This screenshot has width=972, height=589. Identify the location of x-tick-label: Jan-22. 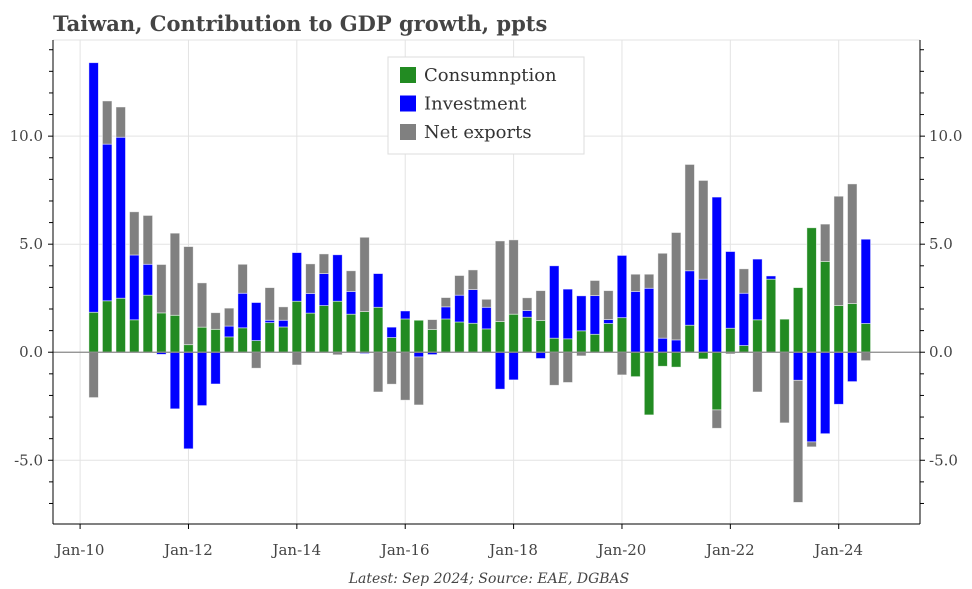
(729, 550).